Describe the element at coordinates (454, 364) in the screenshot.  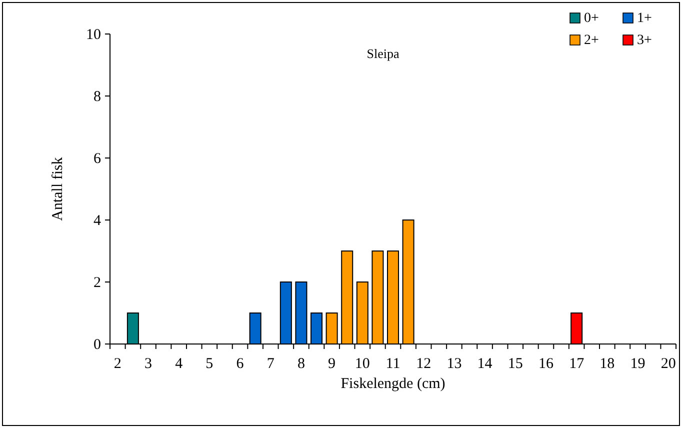
I see `x-tick-label: 13` at that location.